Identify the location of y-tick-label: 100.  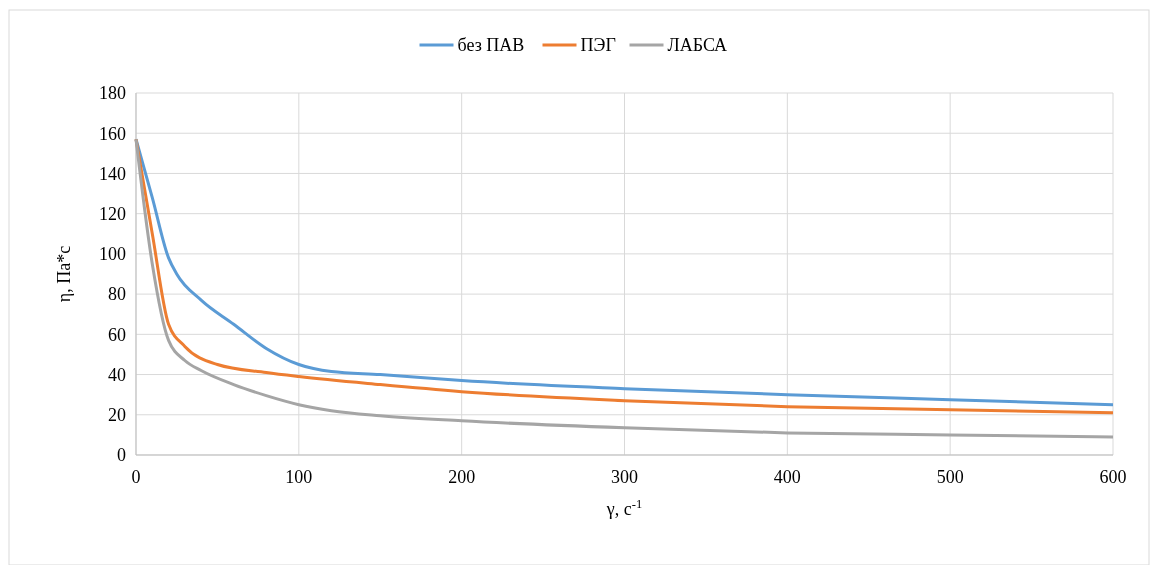
(112, 254).